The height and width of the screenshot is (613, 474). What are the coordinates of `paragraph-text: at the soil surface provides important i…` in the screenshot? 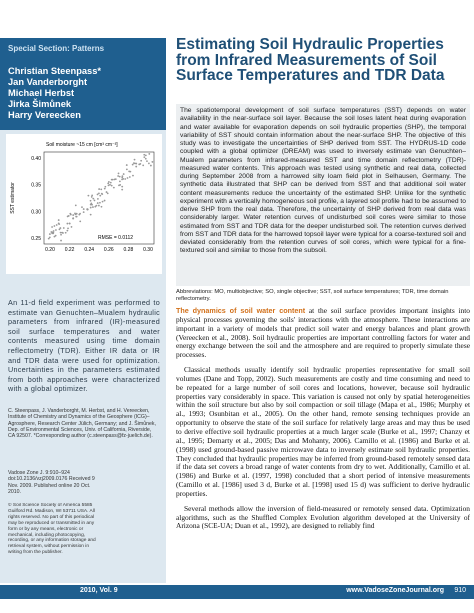 It's located at (323, 333).